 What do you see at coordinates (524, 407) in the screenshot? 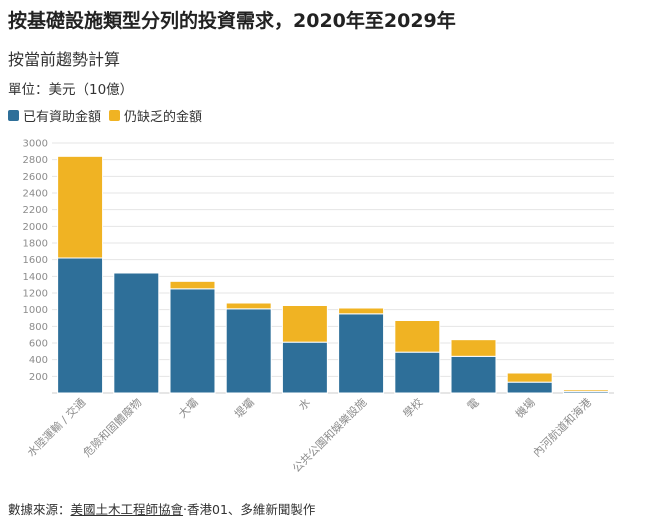
I see `x-tick-label: 機場` at bounding box center [524, 407].